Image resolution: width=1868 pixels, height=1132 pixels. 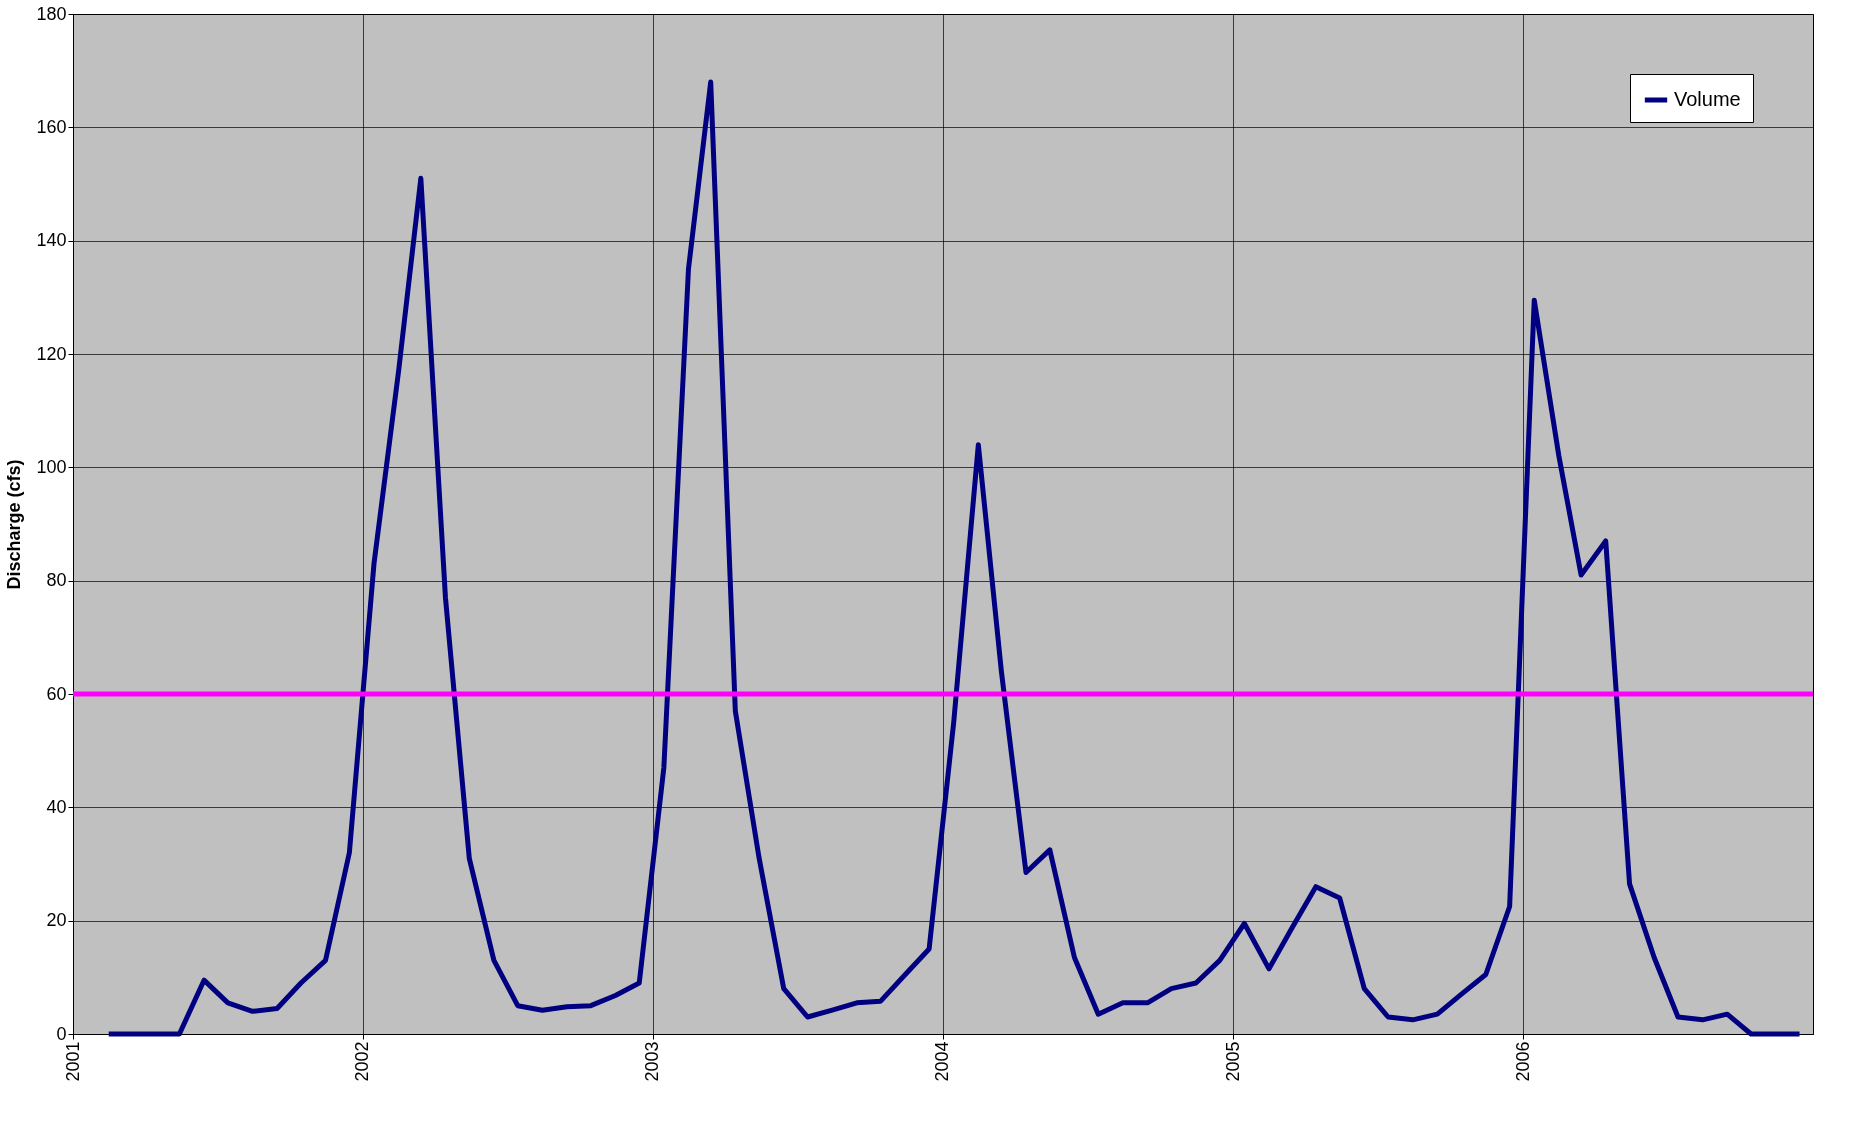 I want to click on y-tick-label: 80, so click(x=56, y=580).